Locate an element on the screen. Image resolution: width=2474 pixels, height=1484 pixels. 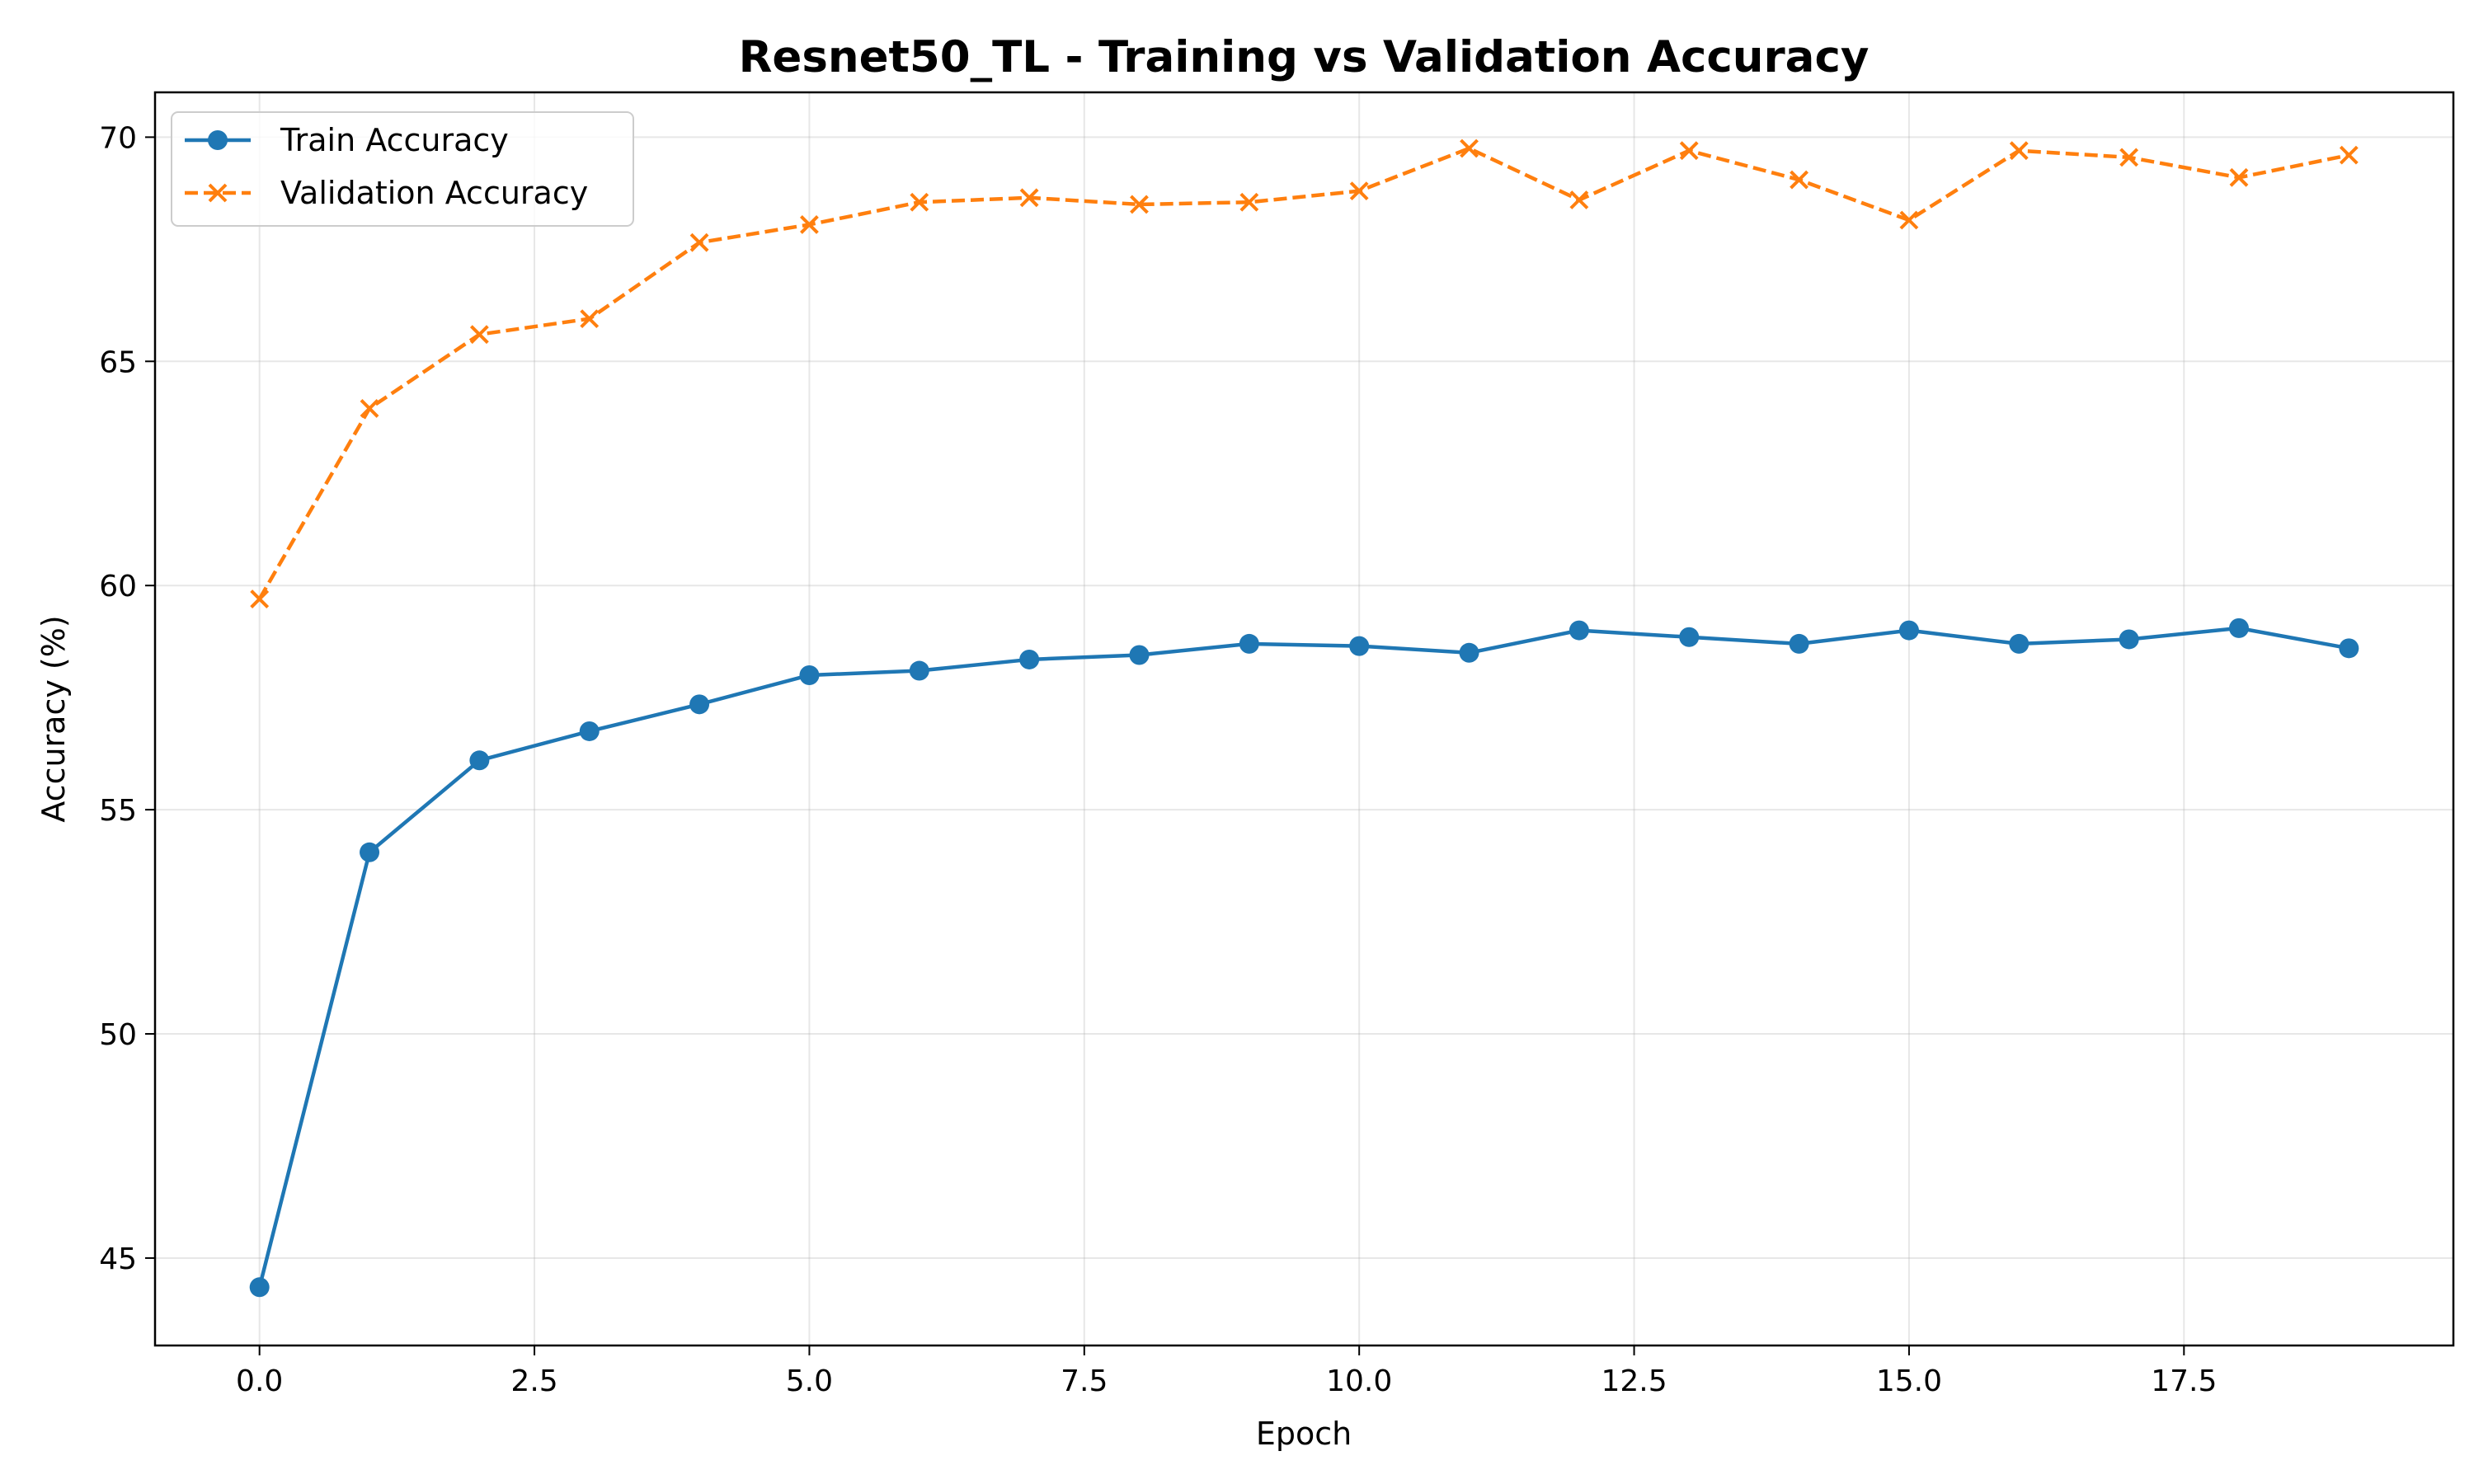
legend-box is located at coordinates (402, 169).